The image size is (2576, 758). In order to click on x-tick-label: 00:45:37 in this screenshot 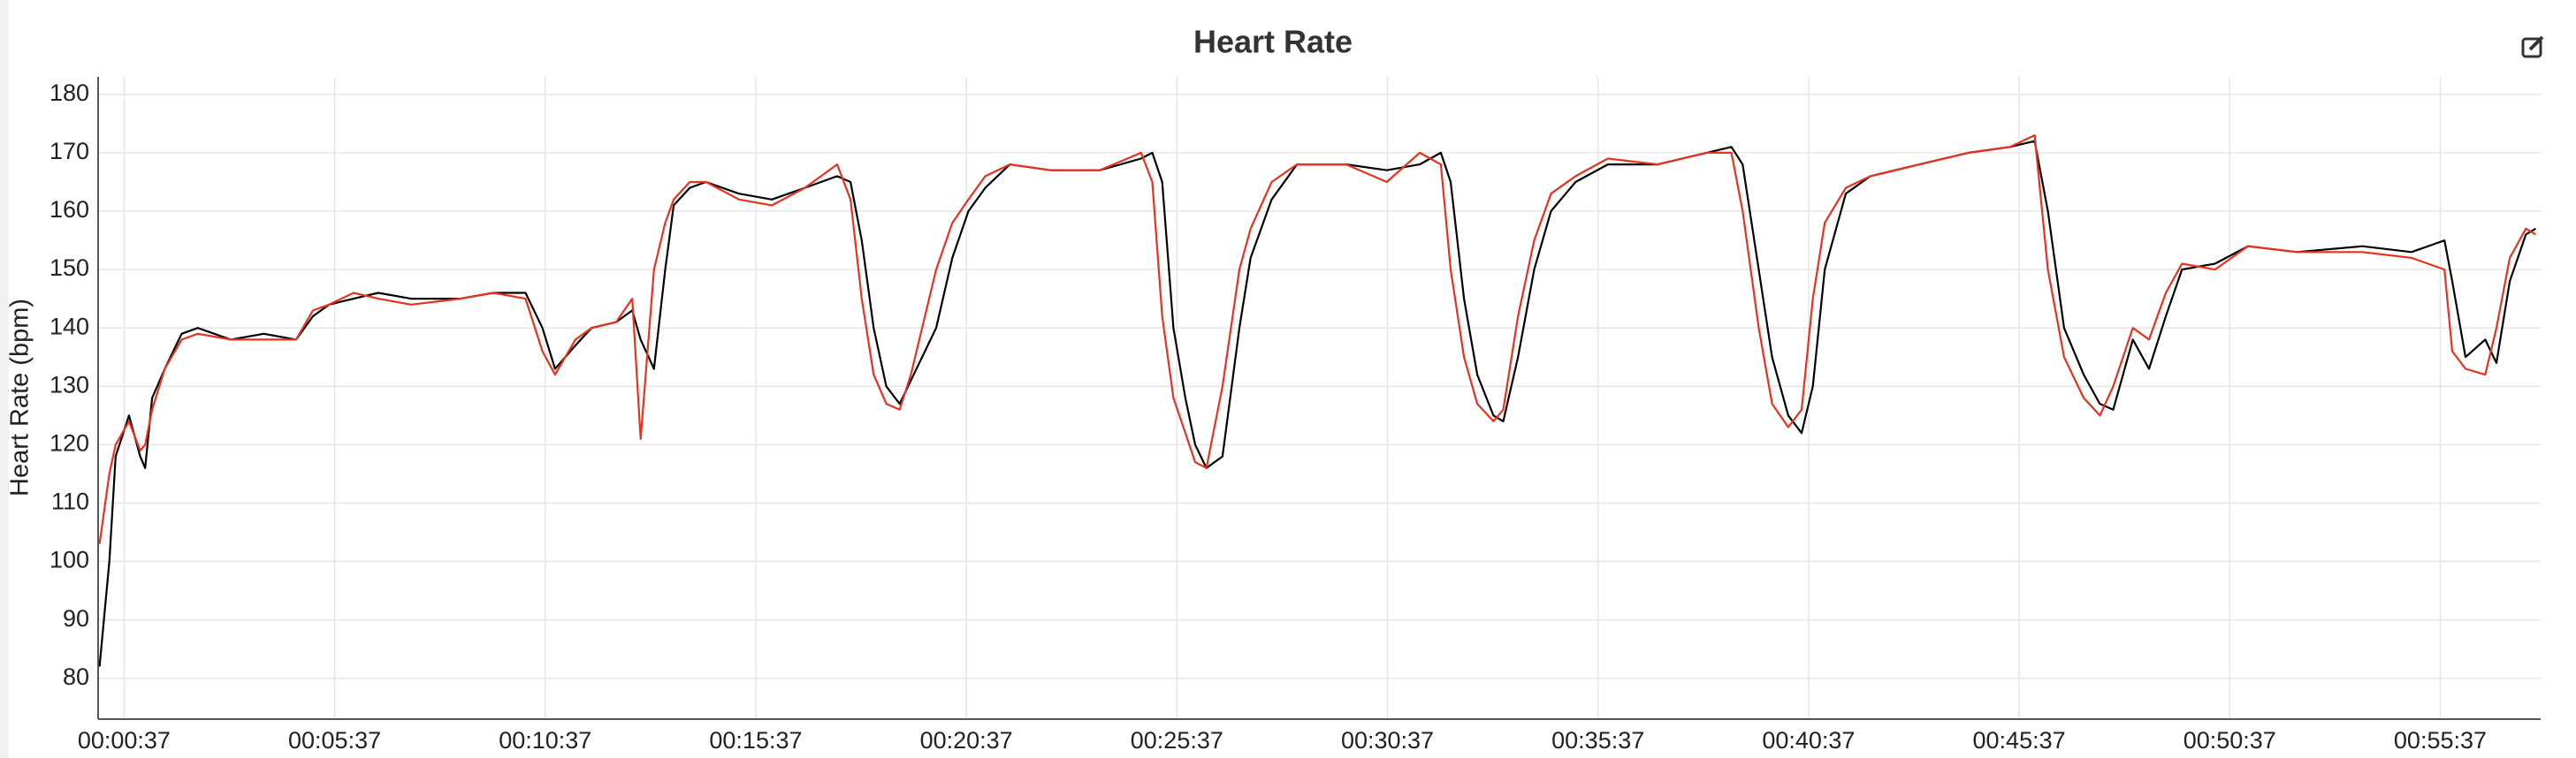, I will do `click(2019, 740)`.